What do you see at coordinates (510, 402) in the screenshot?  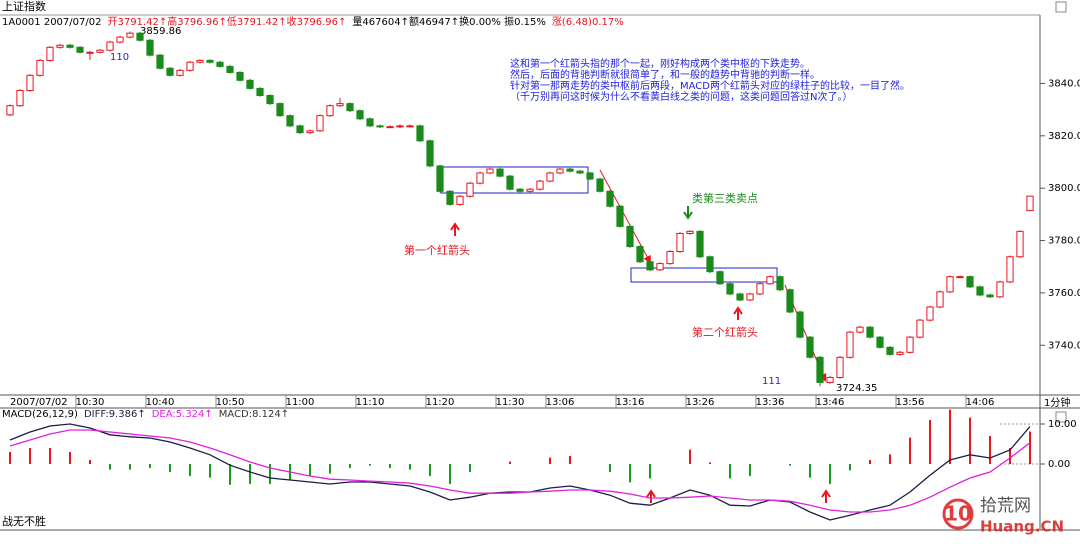 I see `x-tick-label: 11:30` at bounding box center [510, 402].